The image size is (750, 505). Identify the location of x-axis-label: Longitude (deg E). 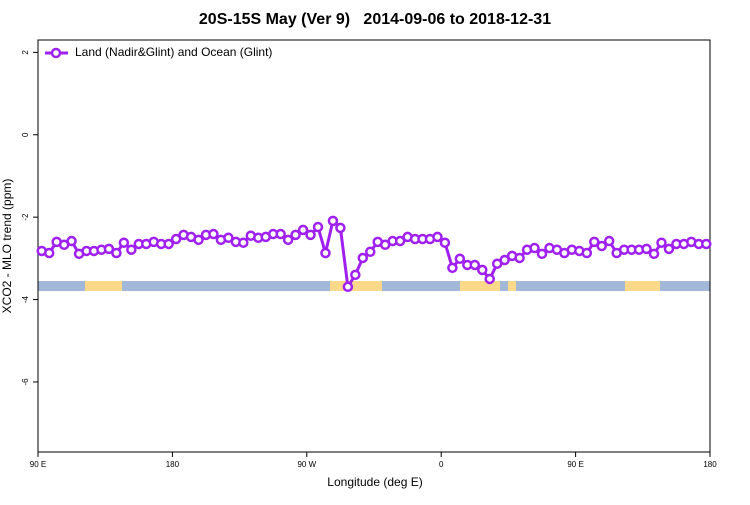
(374, 482).